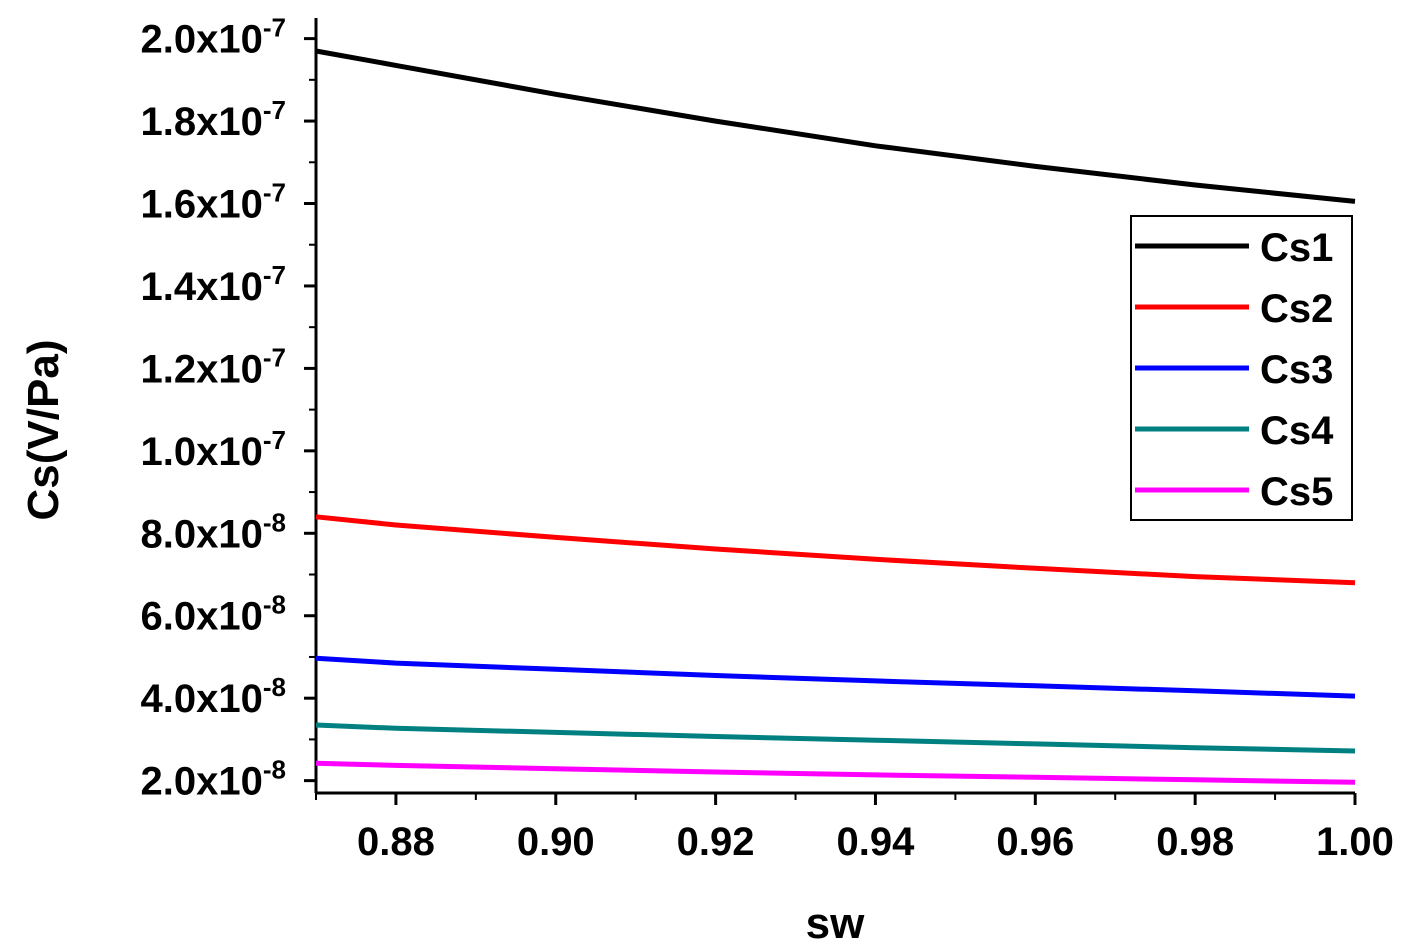  What do you see at coordinates (202, 534) in the screenshot?
I see `y-tick-mantissa: 8.0x10` at bounding box center [202, 534].